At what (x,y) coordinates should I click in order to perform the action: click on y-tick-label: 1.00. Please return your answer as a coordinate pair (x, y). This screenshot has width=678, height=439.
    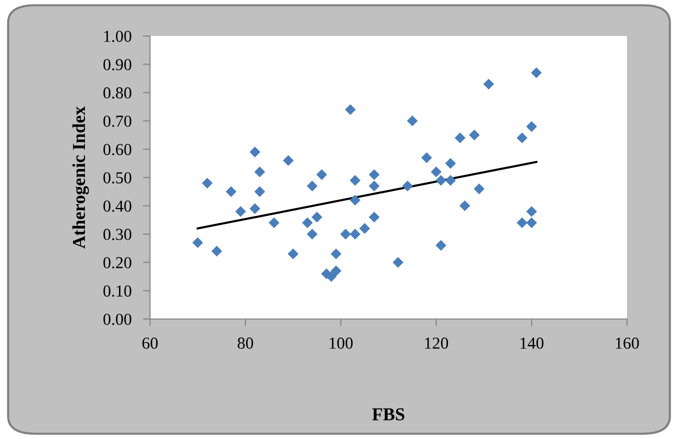
    Looking at the image, I should click on (118, 36).